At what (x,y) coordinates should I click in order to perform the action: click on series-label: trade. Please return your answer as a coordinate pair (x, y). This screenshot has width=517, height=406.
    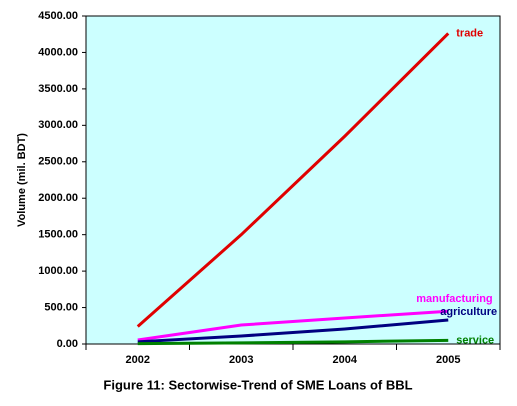
    Looking at the image, I should click on (469, 33).